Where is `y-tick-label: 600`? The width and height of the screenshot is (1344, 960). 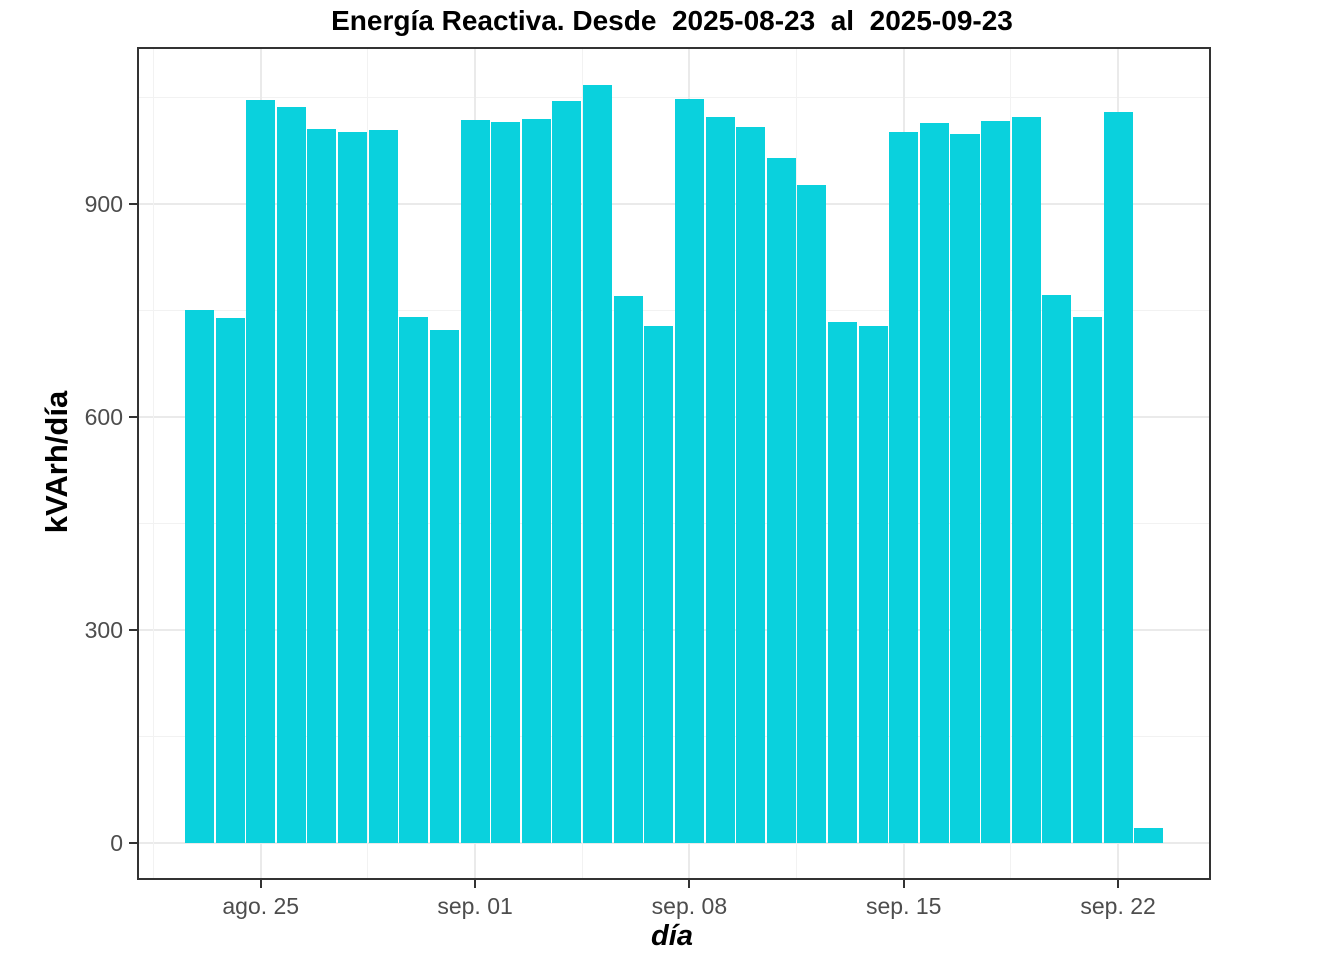
y-tick-label: 600 is located at coordinates (103, 416).